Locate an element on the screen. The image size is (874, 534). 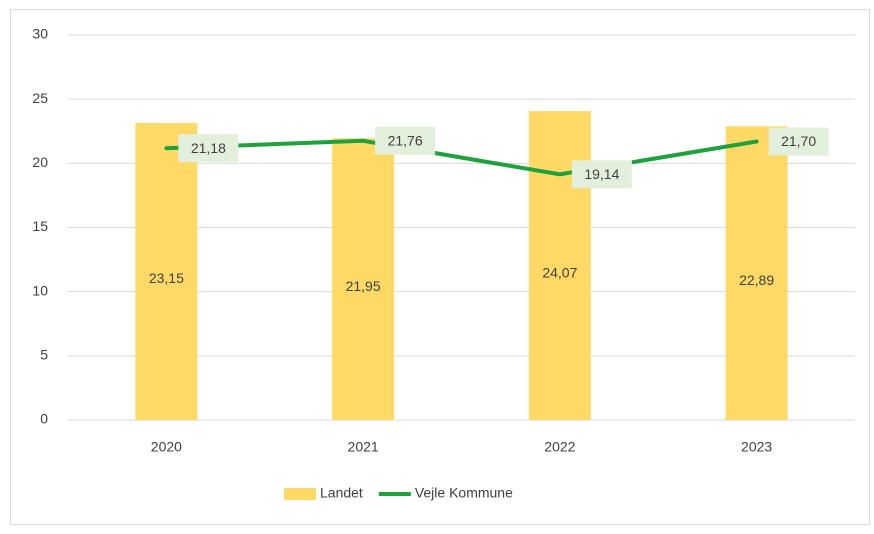
line-value-label: 21,76 is located at coordinates (405, 140).